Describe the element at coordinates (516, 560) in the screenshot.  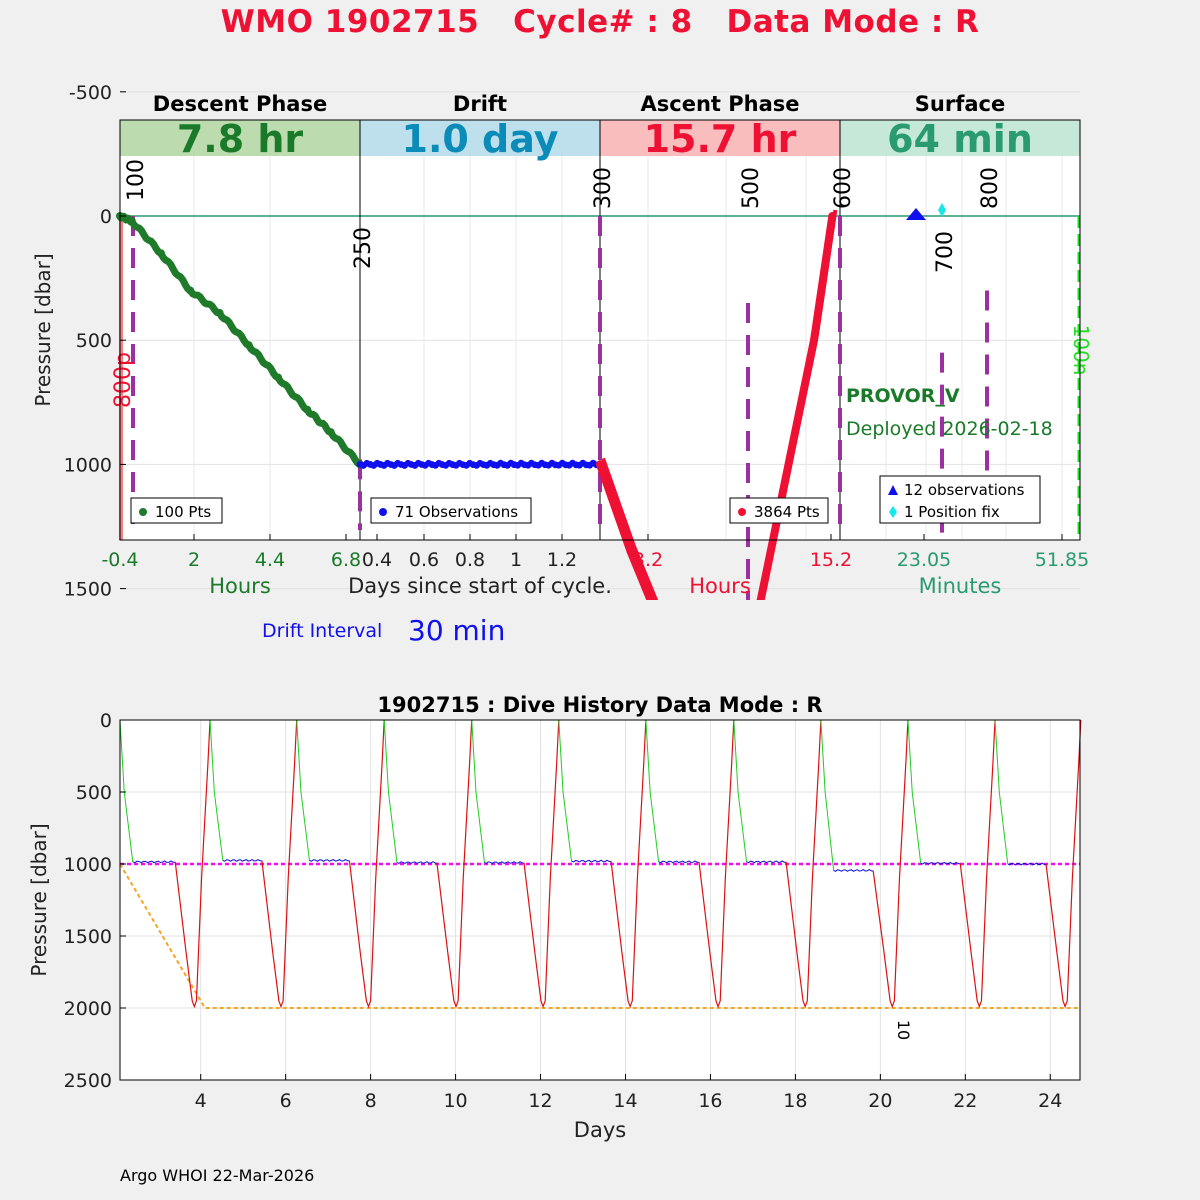
I see `x-tick-label: 1` at that location.